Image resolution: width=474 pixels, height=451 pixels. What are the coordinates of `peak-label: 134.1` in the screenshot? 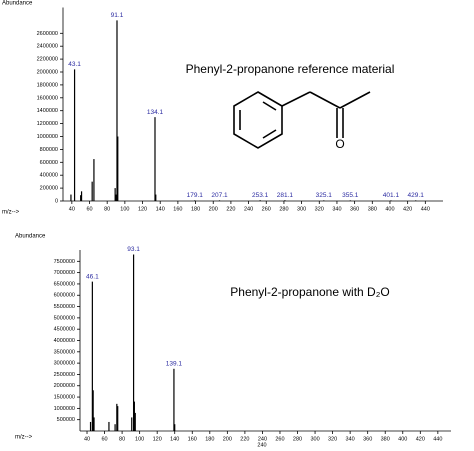 It's located at (155, 112).